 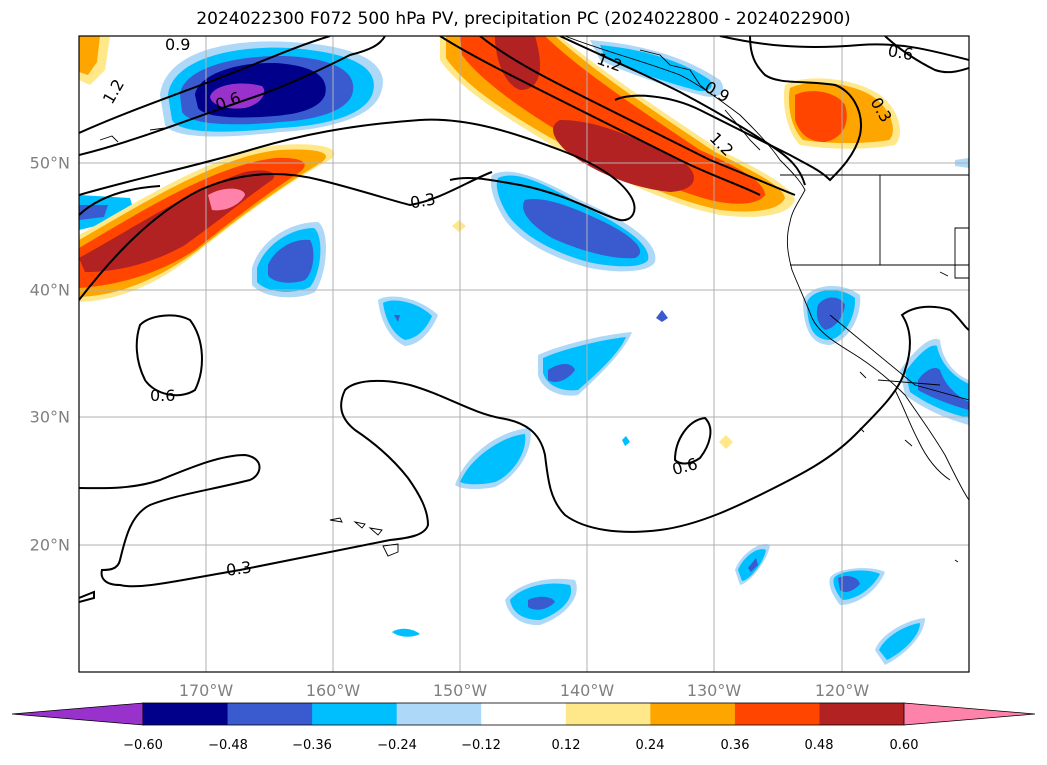 I want to click on colorbar, so click(x=523, y=714).